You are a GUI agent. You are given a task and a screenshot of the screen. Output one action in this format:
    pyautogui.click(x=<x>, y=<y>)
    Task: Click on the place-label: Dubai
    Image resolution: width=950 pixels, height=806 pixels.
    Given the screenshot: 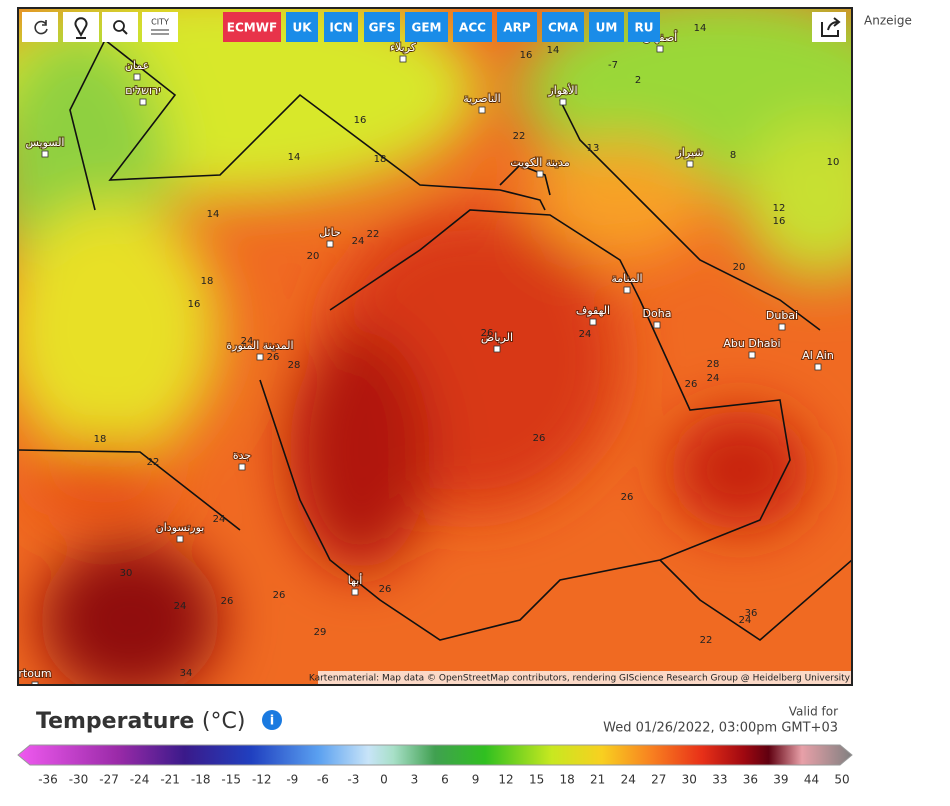 What is the action you would take?
    pyautogui.click(x=782, y=315)
    